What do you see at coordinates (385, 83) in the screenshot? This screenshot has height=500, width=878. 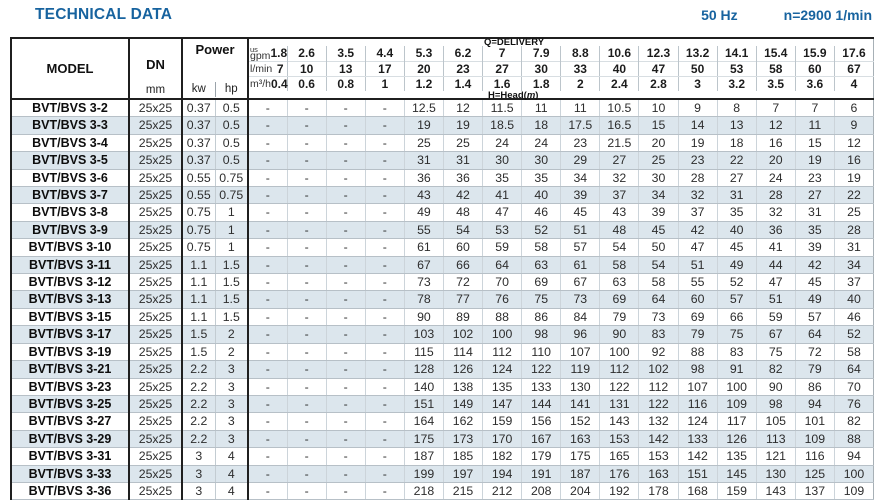 I see `delivery-value-header: 1` at bounding box center [385, 83].